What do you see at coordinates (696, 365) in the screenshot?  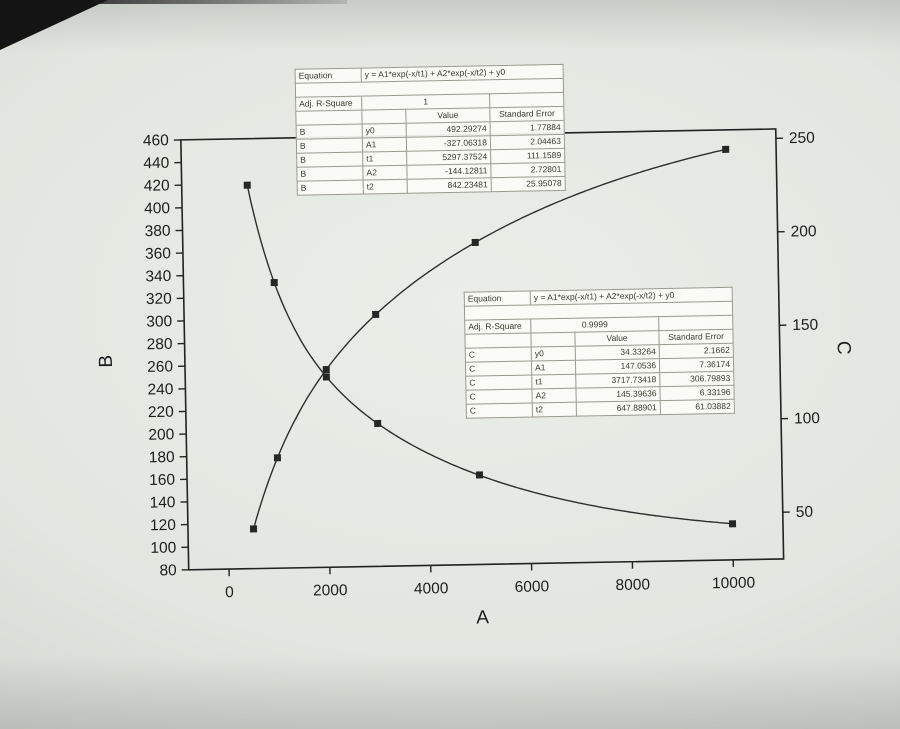 I see `stderr-cell: 7.36174` at bounding box center [696, 365].